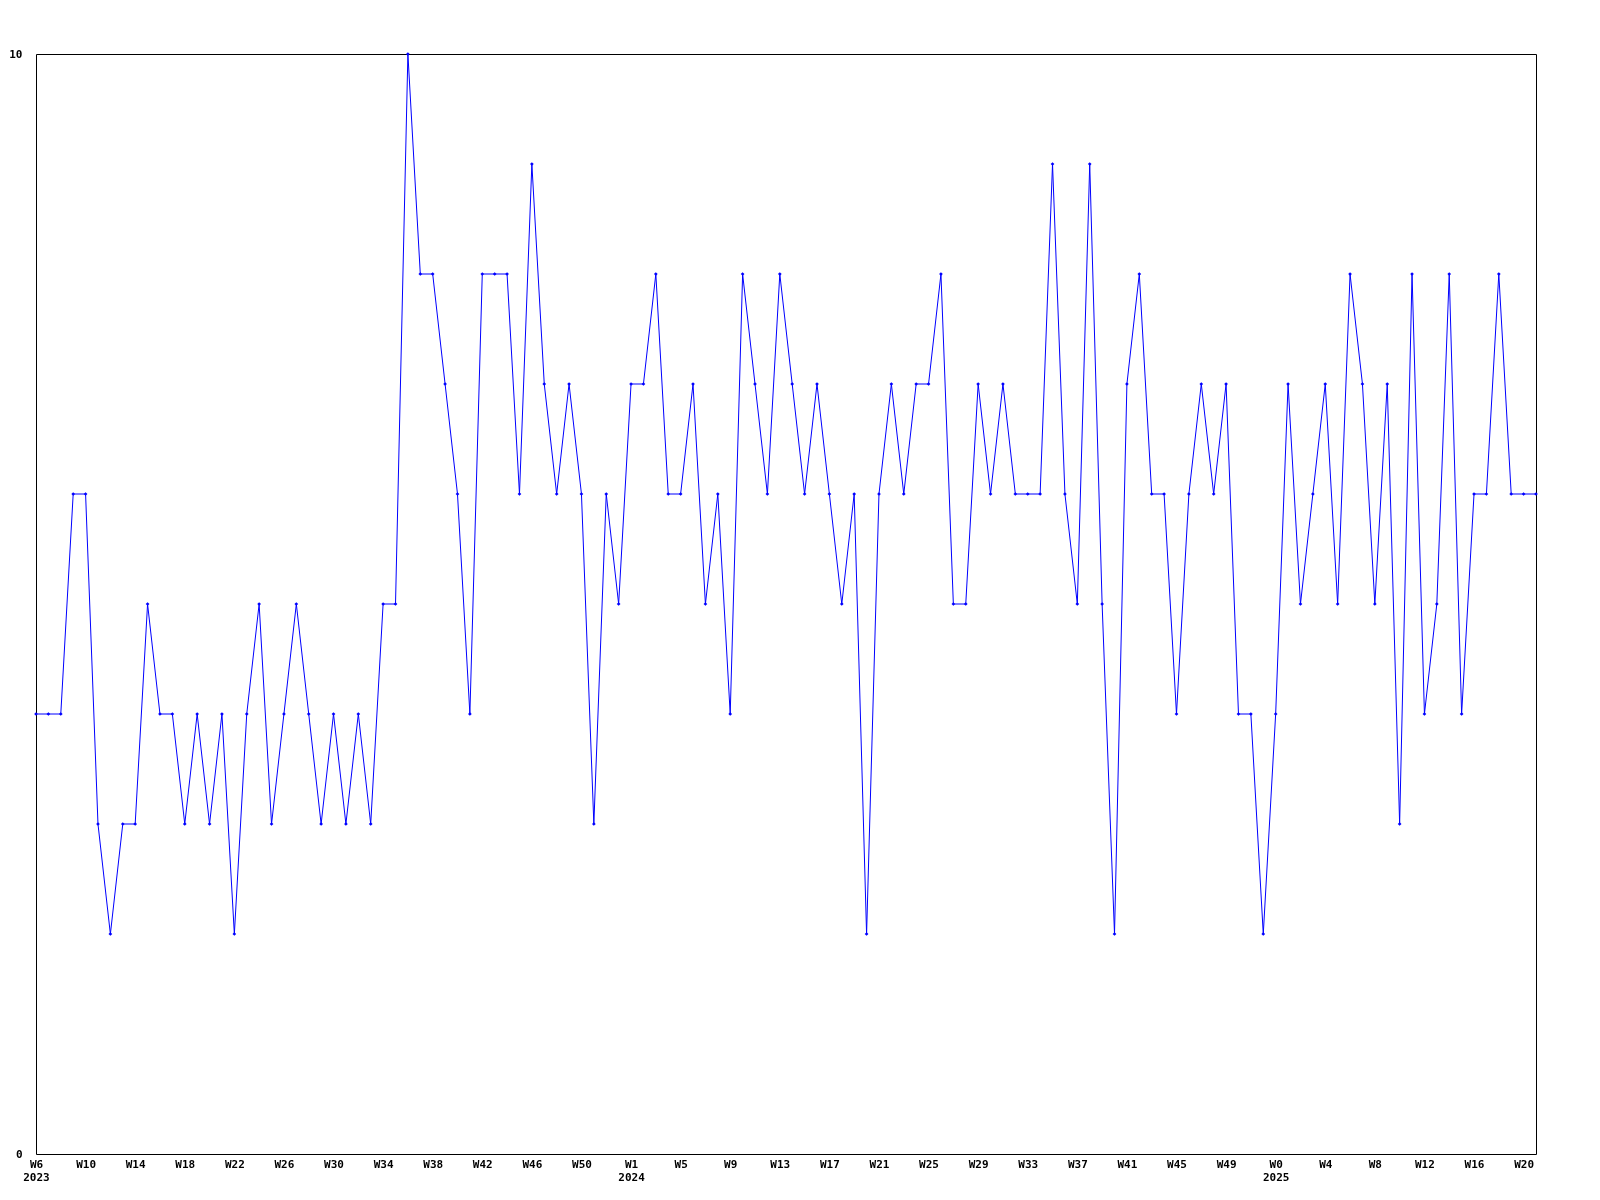 Image resolution: width=1600 pixels, height=1200 pixels. What do you see at coordinates (1375, 1164) in the screenshot?
I see `x-tick-label: W8` at bounding box center [1375, 1164].